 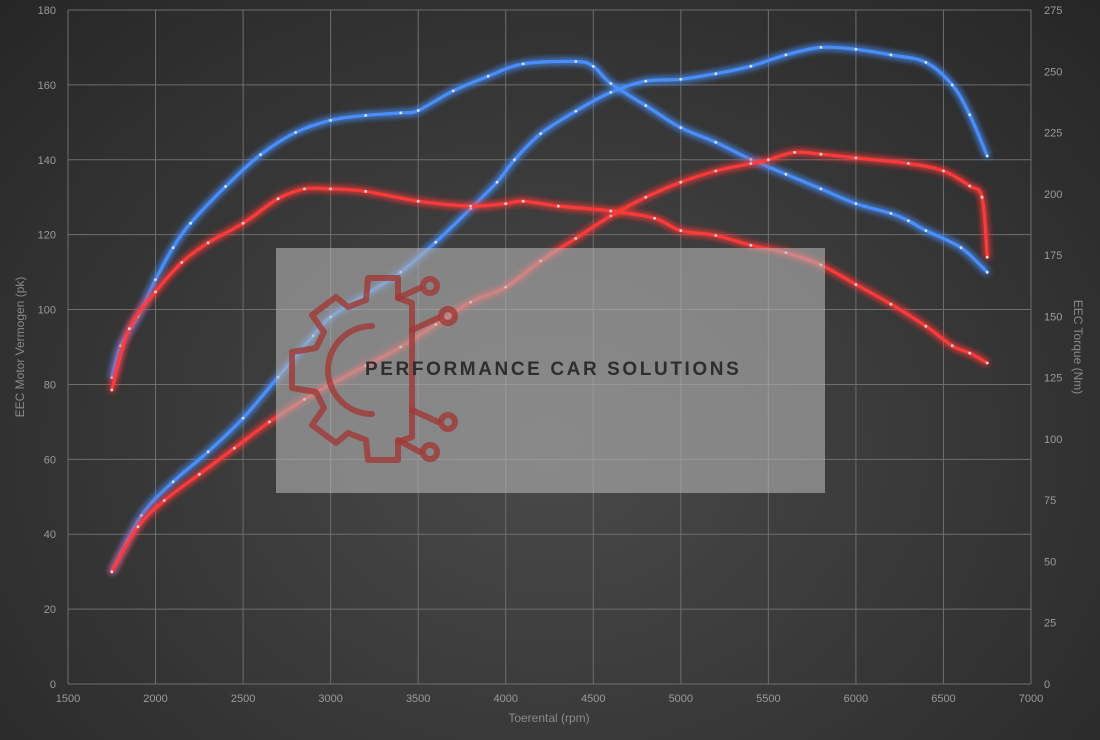 What do you see at coordinates (53, 685) in the screenshot?
I see `left-y-tick-label: 0` at bounding box center [53, 685].